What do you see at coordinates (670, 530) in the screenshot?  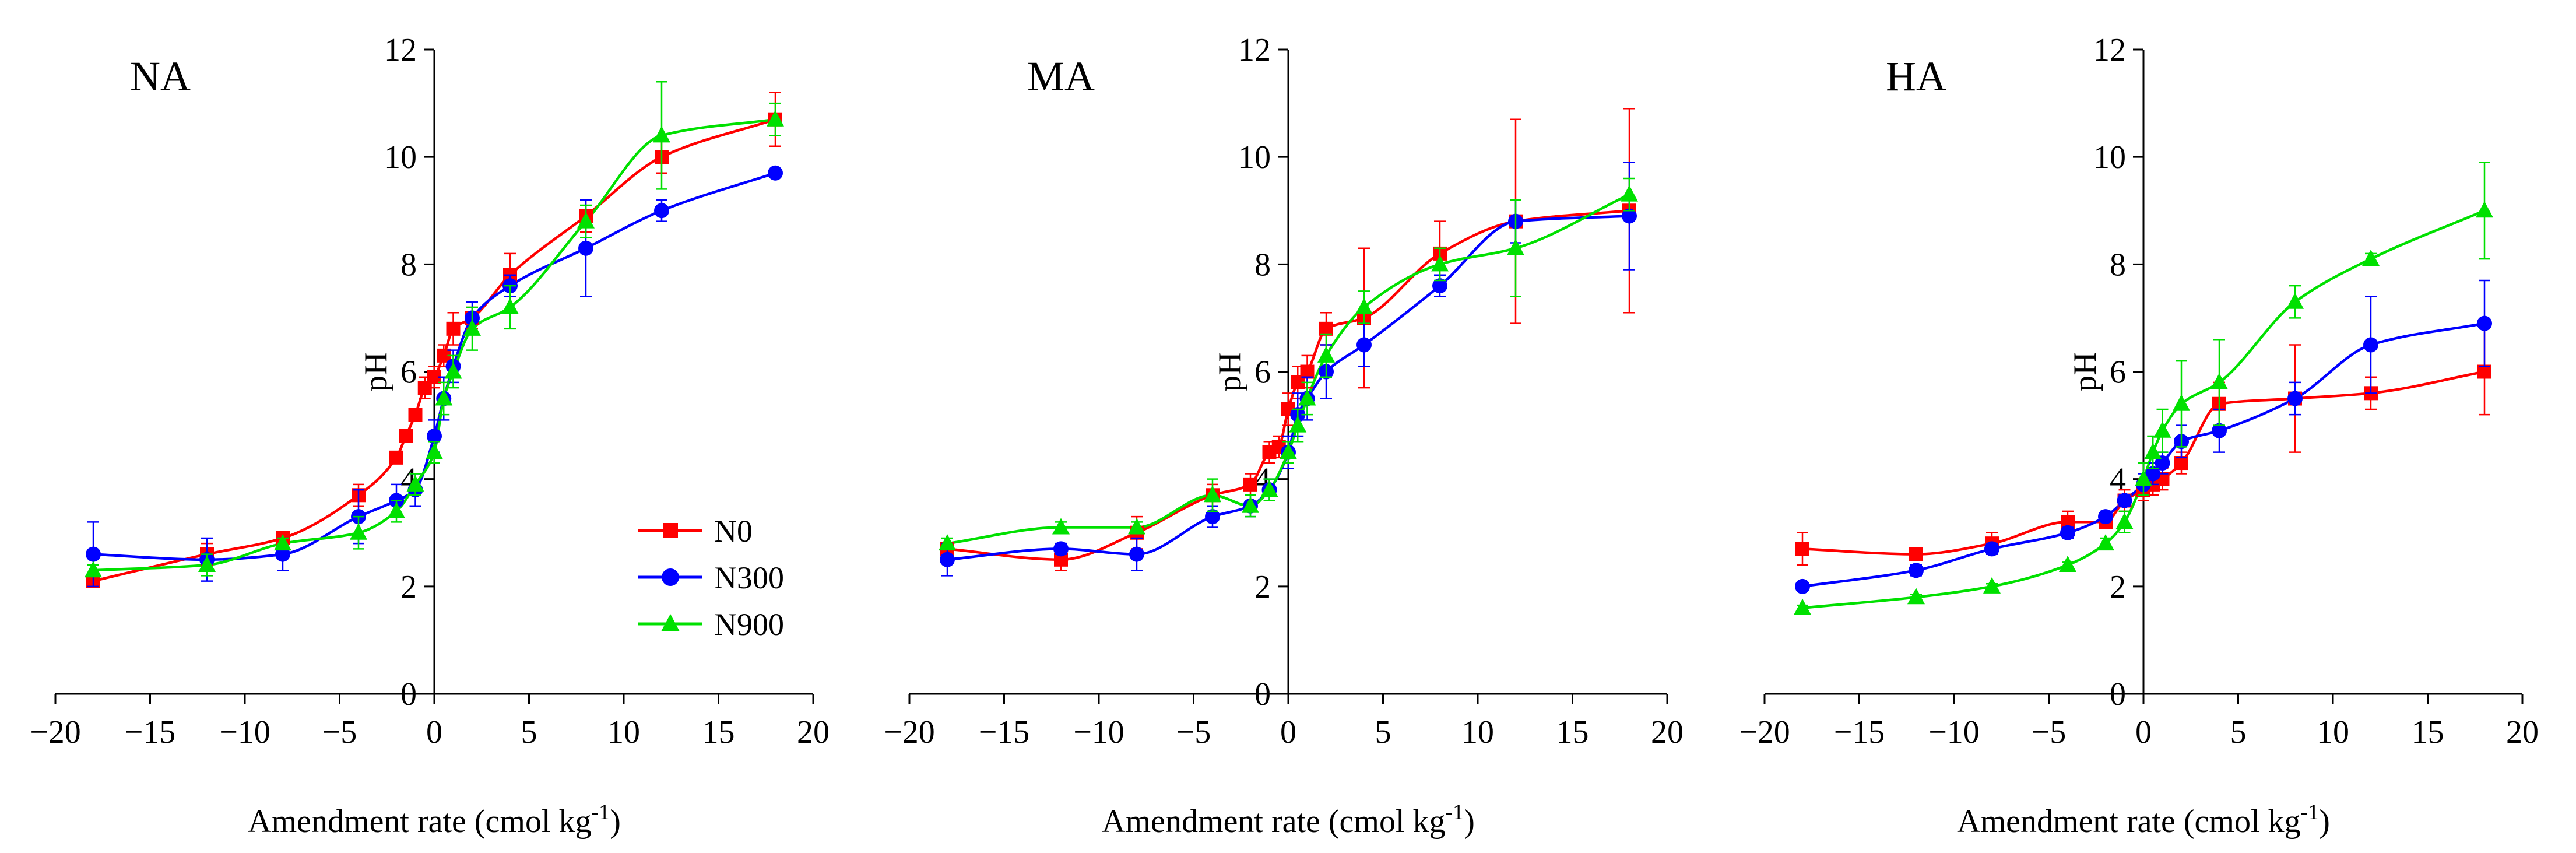 I see `legend-marker-n0` at bounding box center [670, 530].